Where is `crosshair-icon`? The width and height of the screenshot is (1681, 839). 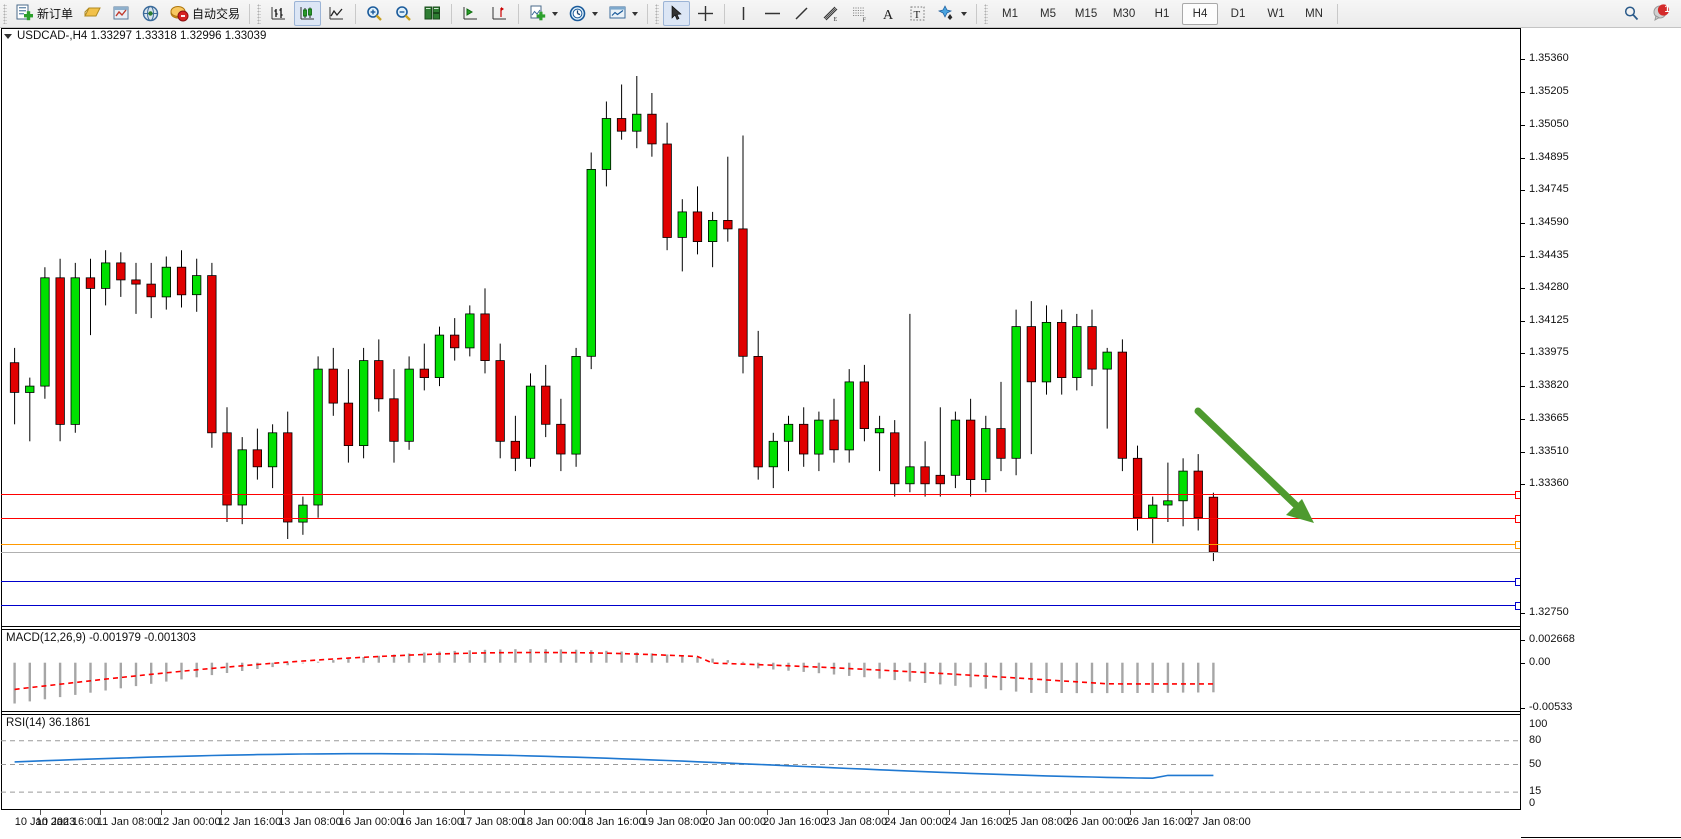 crosshair-icon is located at coordinates (706, 13).